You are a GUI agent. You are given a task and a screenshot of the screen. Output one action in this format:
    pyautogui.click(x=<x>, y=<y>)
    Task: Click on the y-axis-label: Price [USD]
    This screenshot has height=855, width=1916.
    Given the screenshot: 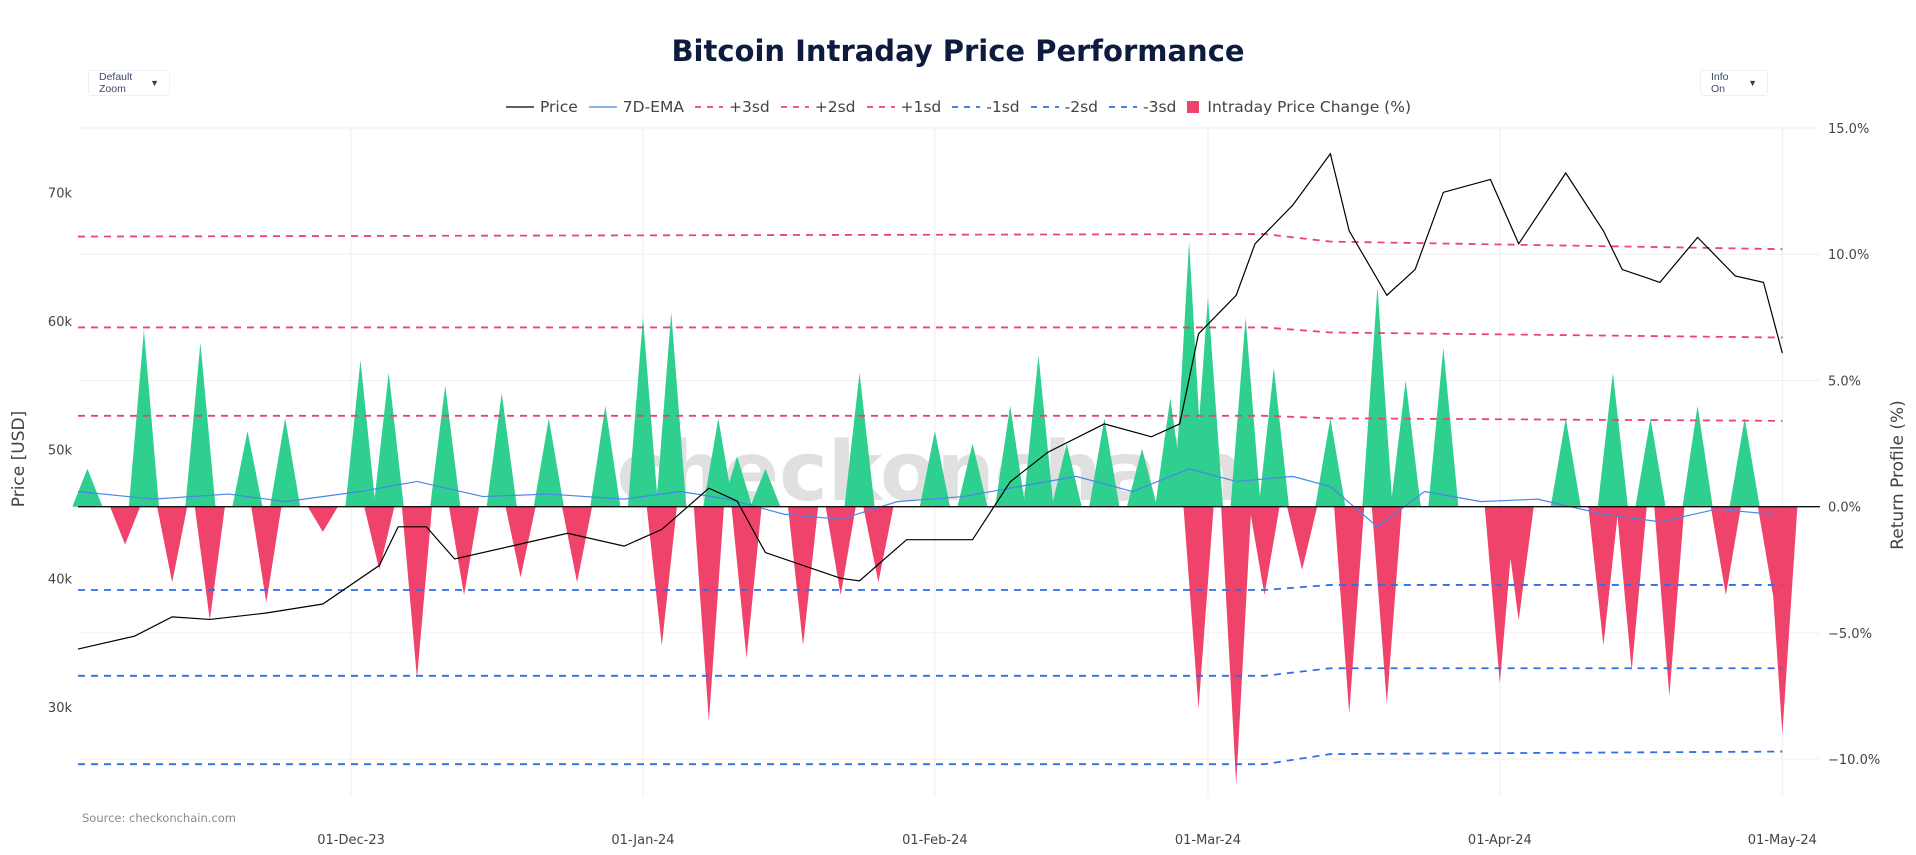 What is the action you would take?
    pyautogui.click(x=19, y=459)
    